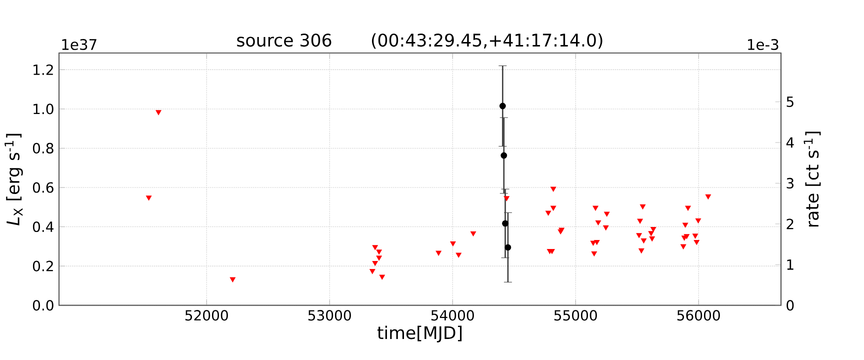 The width and height of the screenshot is (864, 360). What do you see at coordinates (44, 109) in the screenshot?
I see `y-tick-label: 1.0` at bounding box center [44, 109].